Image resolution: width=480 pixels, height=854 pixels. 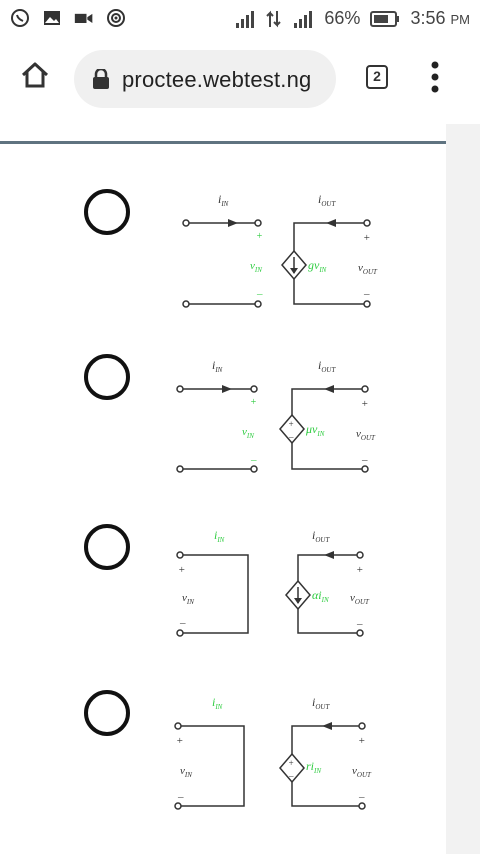 I want to click on battery-percent: 66%, so click(x=342, y=18).